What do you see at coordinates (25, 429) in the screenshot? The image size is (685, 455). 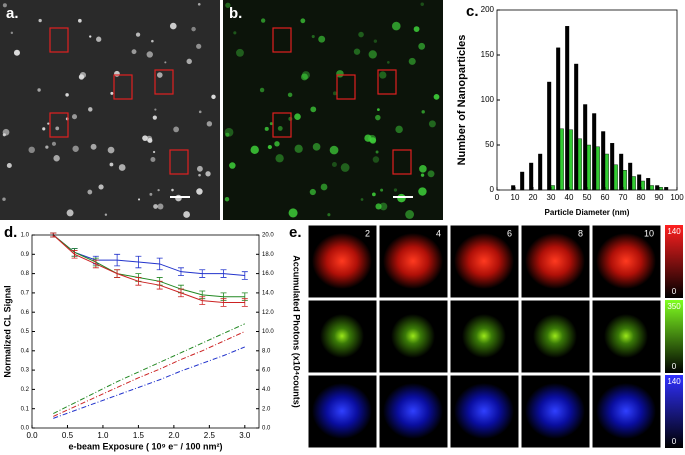 I see `y-tick-label: 0.0` at bounding box center [25, 429].